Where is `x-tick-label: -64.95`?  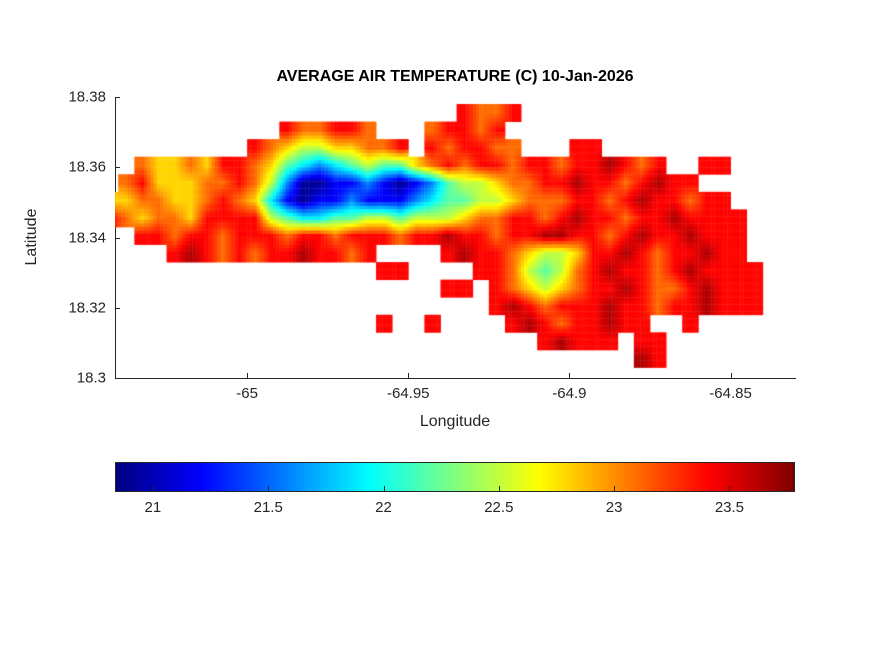 x-tick-label: -64.95 is located at coordinates (408, 393).